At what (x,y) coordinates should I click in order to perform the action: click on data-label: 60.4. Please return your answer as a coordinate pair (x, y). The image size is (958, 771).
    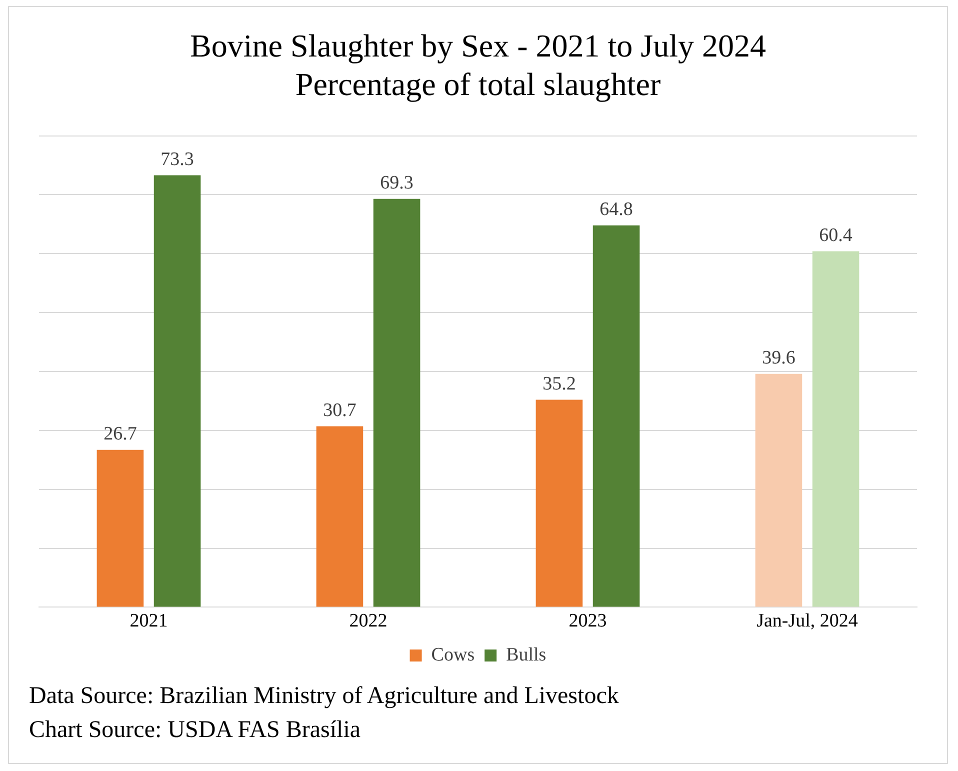
    Looking at the image, I should click on (836, 235).